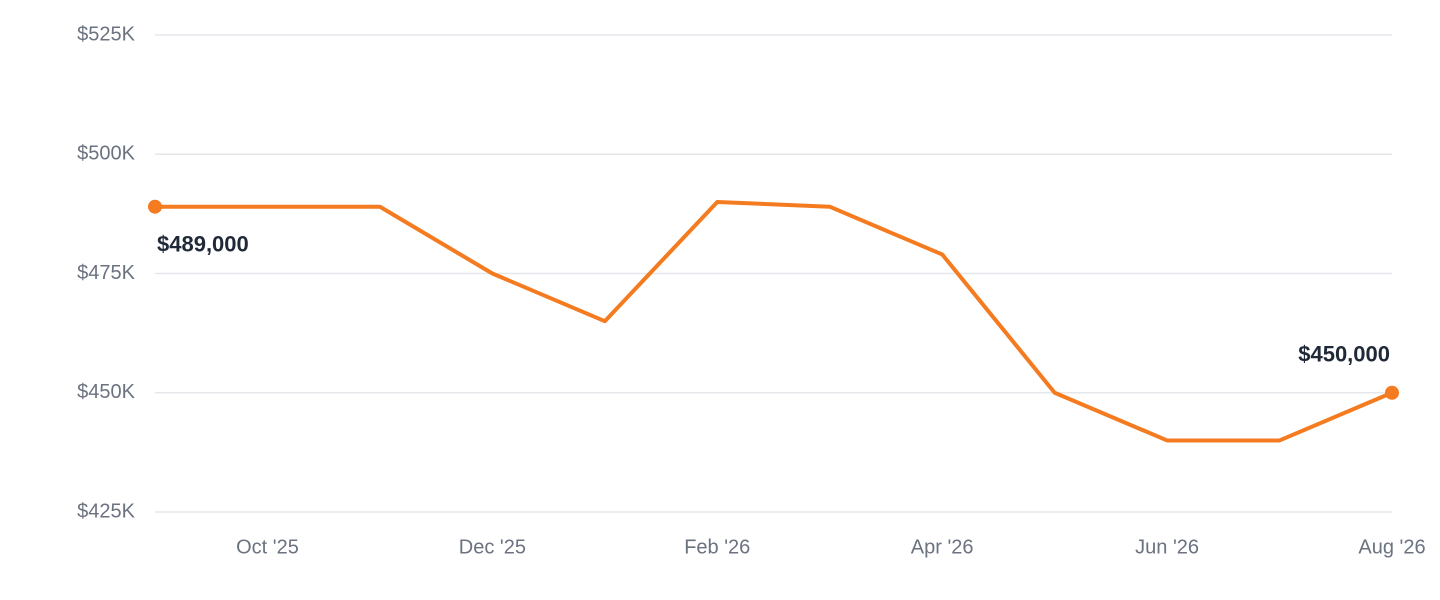  I want to click on x-tick-label: Feb '26, so click(717, 547).